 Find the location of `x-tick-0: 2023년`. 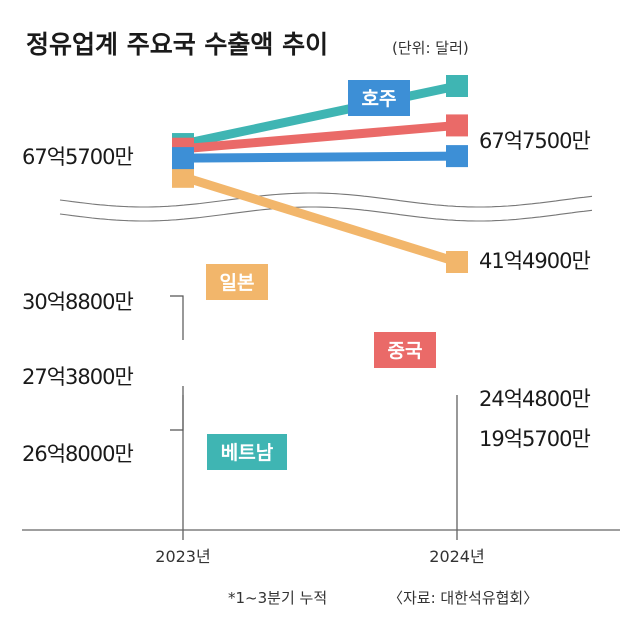

x-tick-0: 2023년 is located at coordinates (182, 556).